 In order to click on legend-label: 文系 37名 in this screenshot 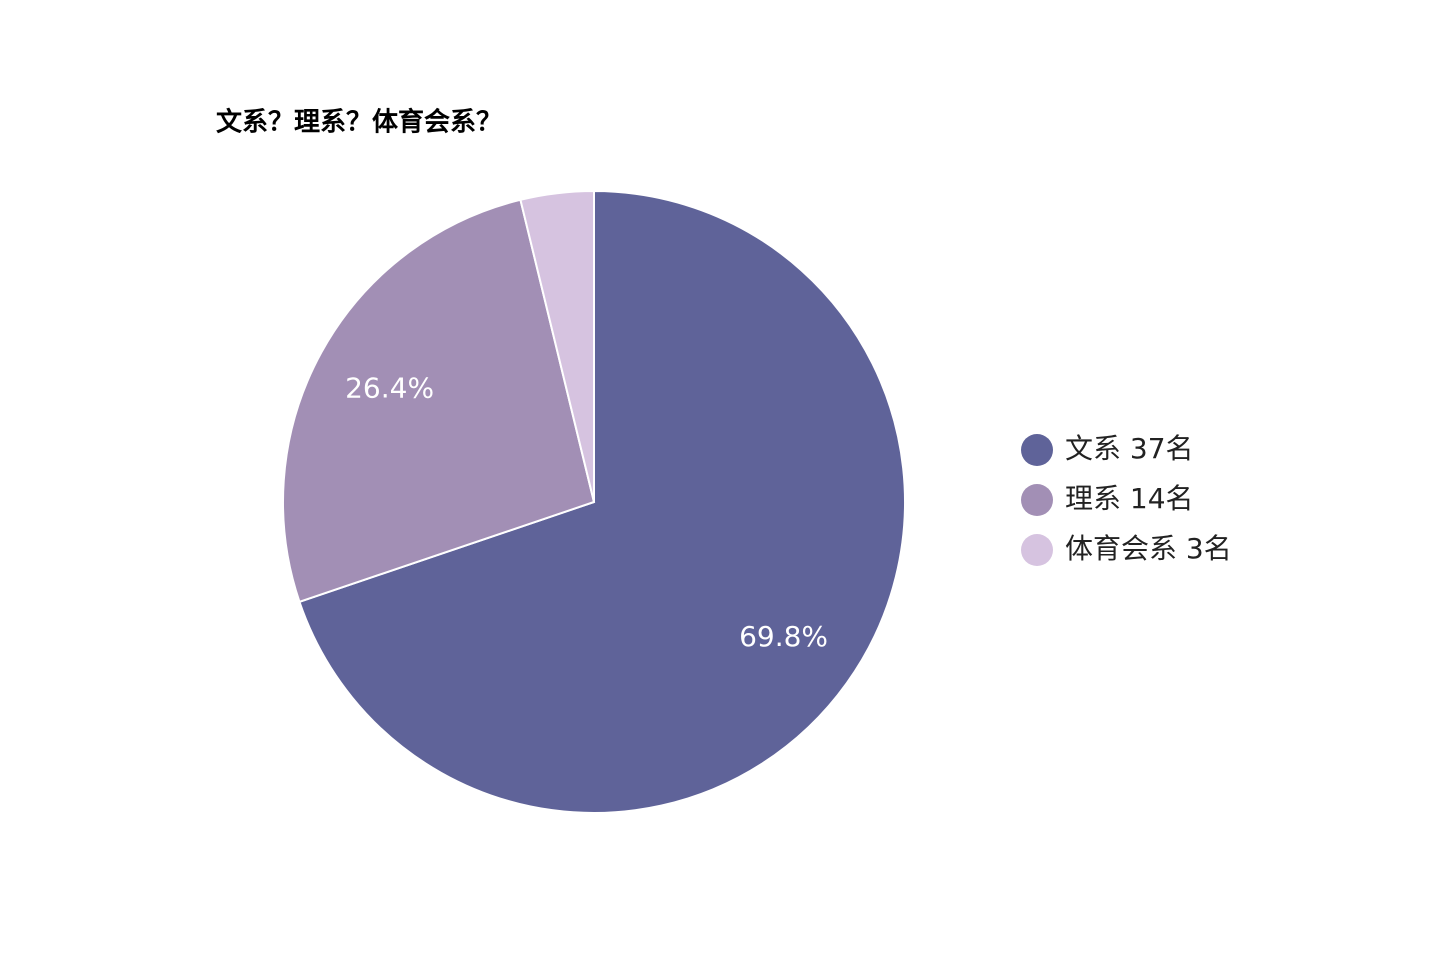, I will do `click(1129, 448)`.